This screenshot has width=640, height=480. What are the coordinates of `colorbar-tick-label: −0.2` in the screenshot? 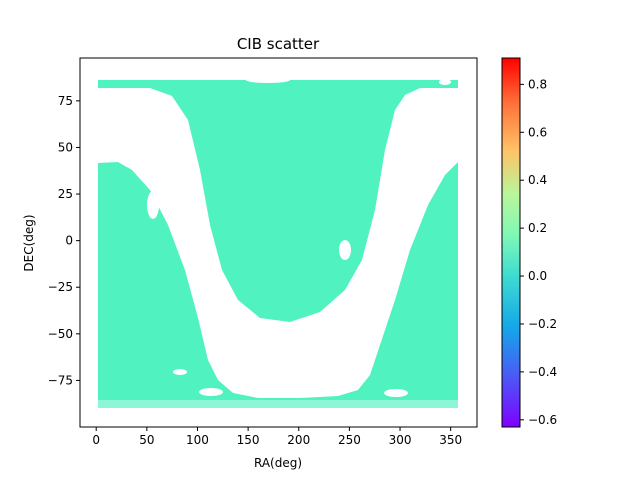 It's located at (542, 324).